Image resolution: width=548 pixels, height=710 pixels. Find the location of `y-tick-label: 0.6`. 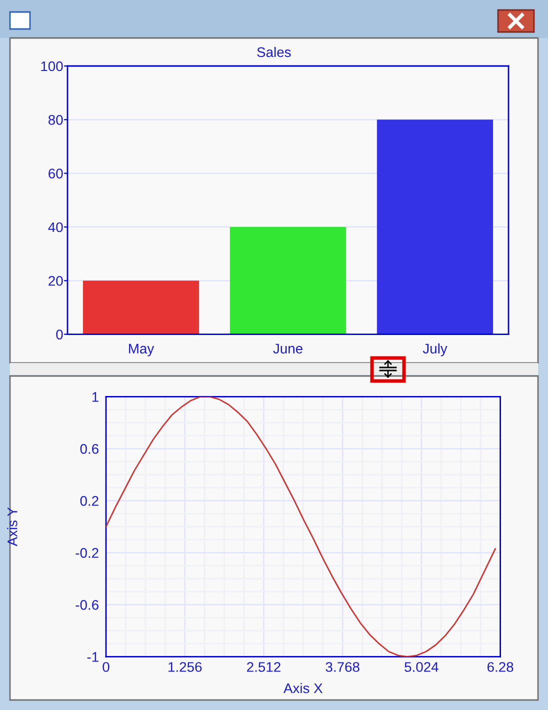

y-tick-label: 0.6 is located at coordinates (89, 449).